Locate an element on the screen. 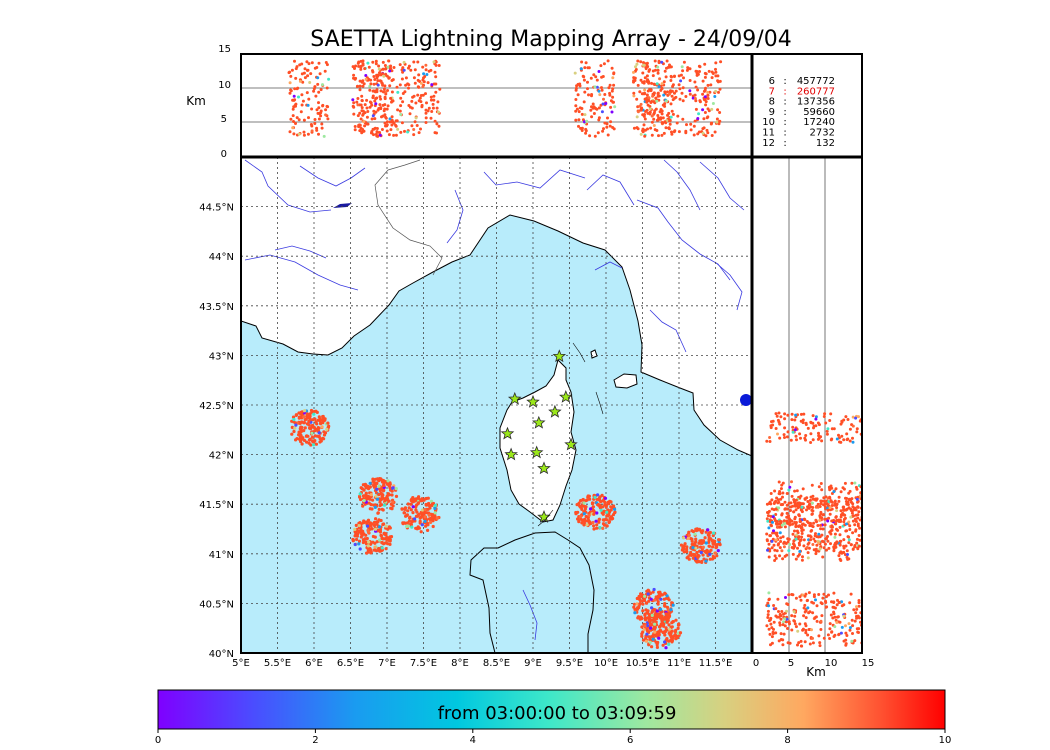  station-count-value: 137356 is located at coordinates (816, 102).